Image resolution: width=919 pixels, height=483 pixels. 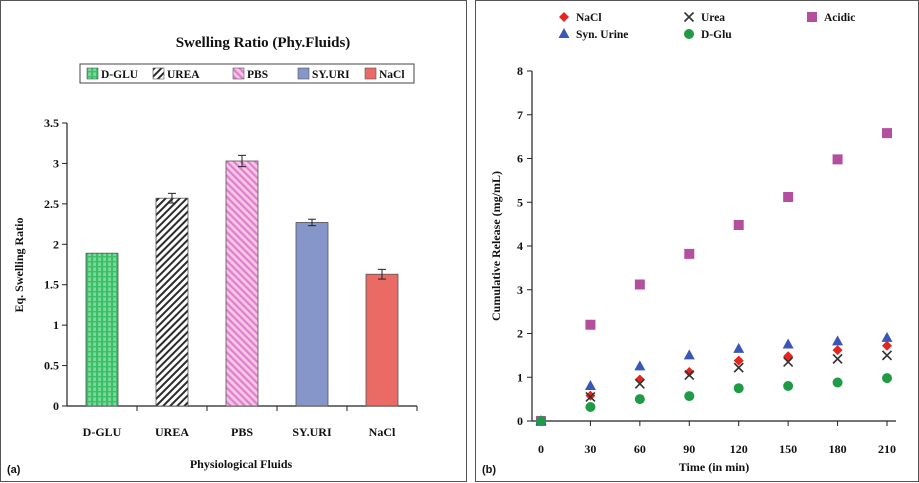 I want to click on x-tick-label: 150, so click(x=788, y=449).